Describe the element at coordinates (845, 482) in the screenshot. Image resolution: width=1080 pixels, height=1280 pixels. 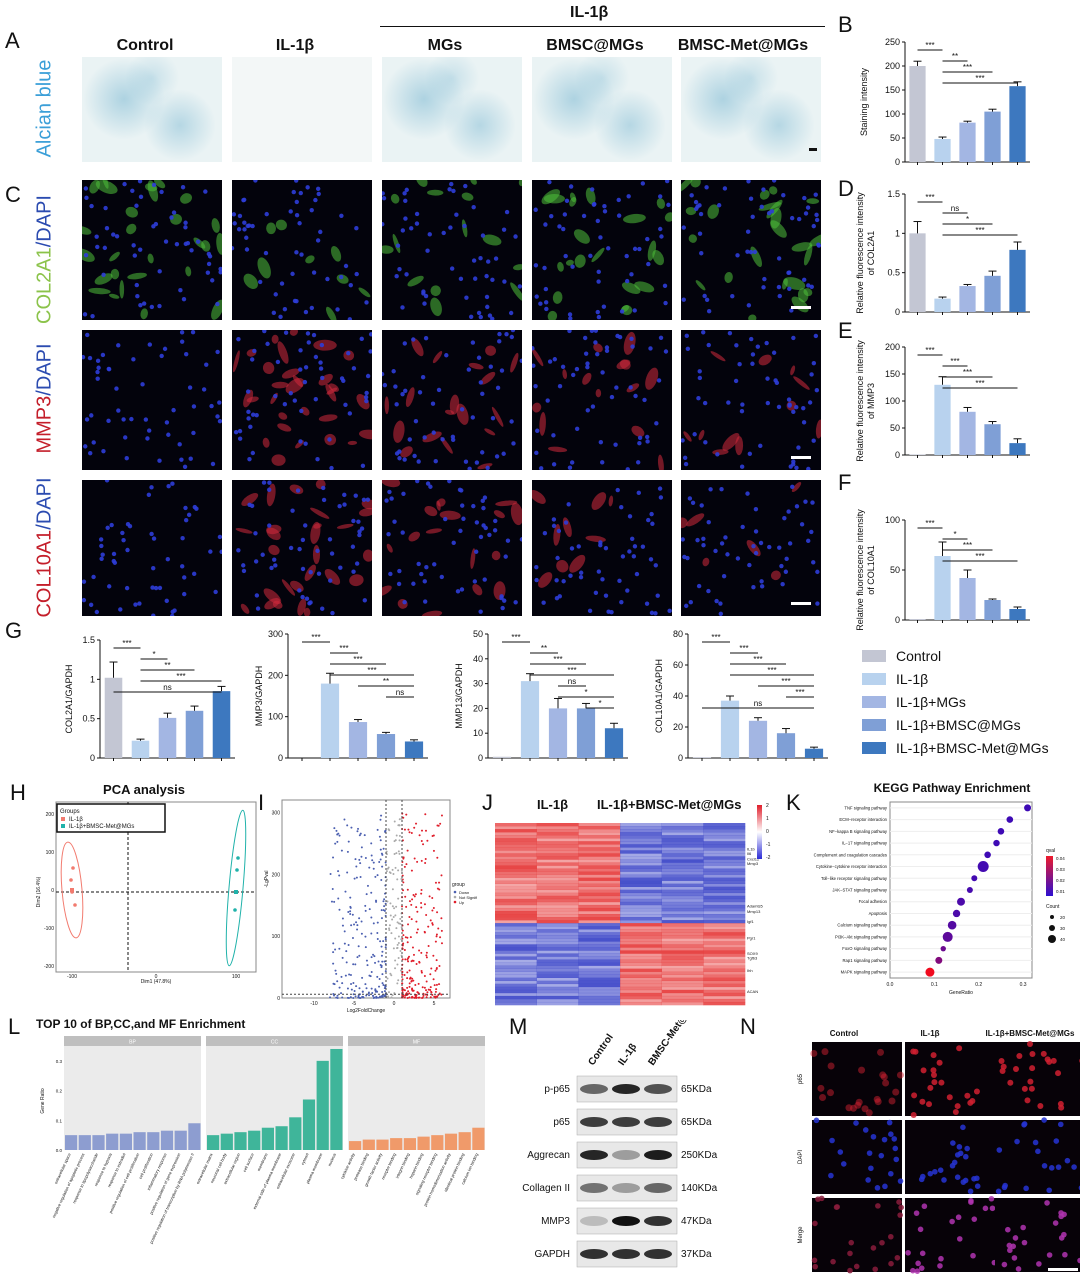
I see `panel-label-f: F` at that location.